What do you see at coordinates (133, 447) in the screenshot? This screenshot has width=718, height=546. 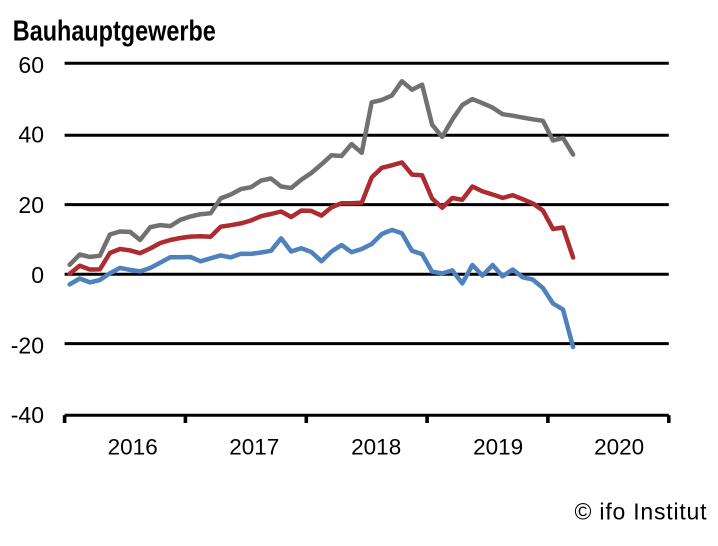 I see `svg-text: 2016` at bounding box center [133, 447].